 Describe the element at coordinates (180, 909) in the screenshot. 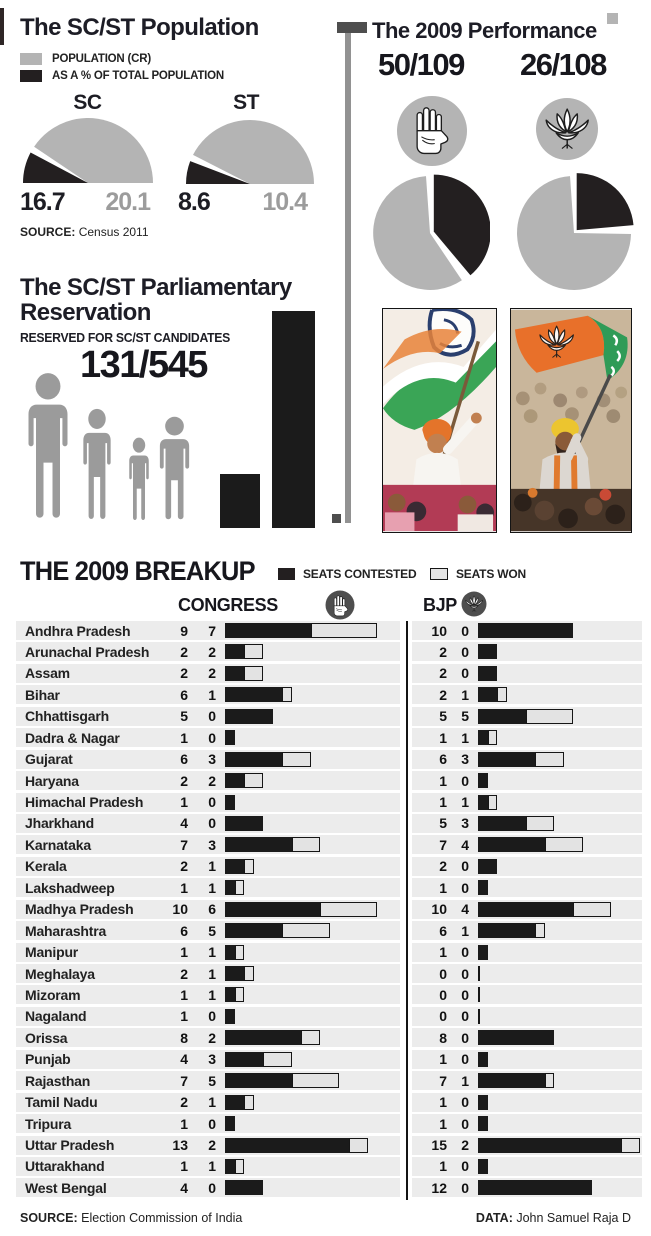

I see `congress-contested: 10` at that location.